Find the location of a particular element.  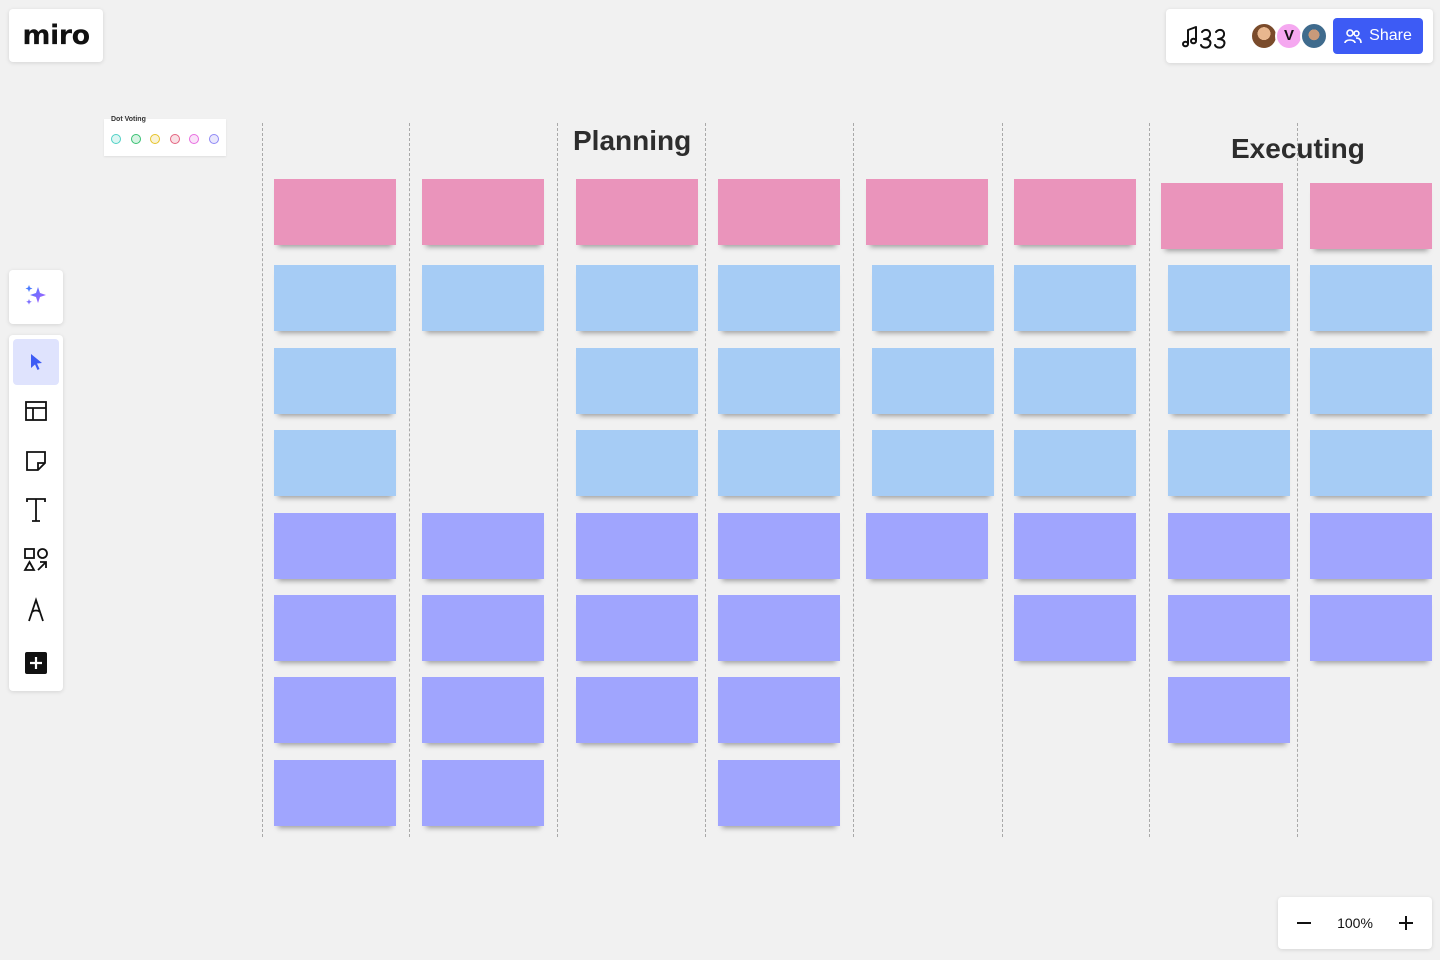

zoom-level: 100% is located at coordinates (1355, 923).